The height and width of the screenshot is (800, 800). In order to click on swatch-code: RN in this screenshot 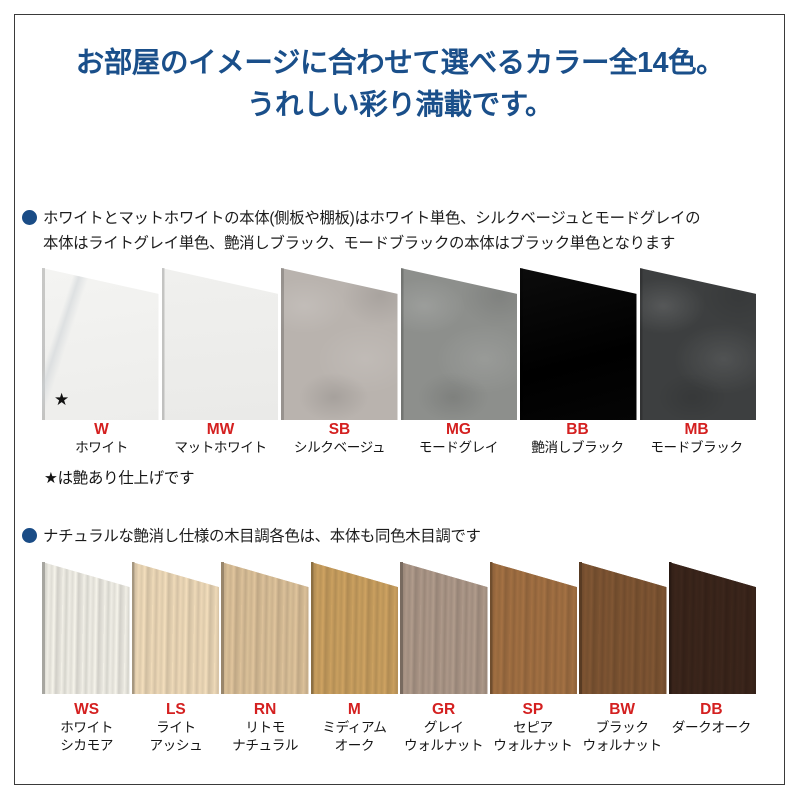, I will do `click(265, 709)`.